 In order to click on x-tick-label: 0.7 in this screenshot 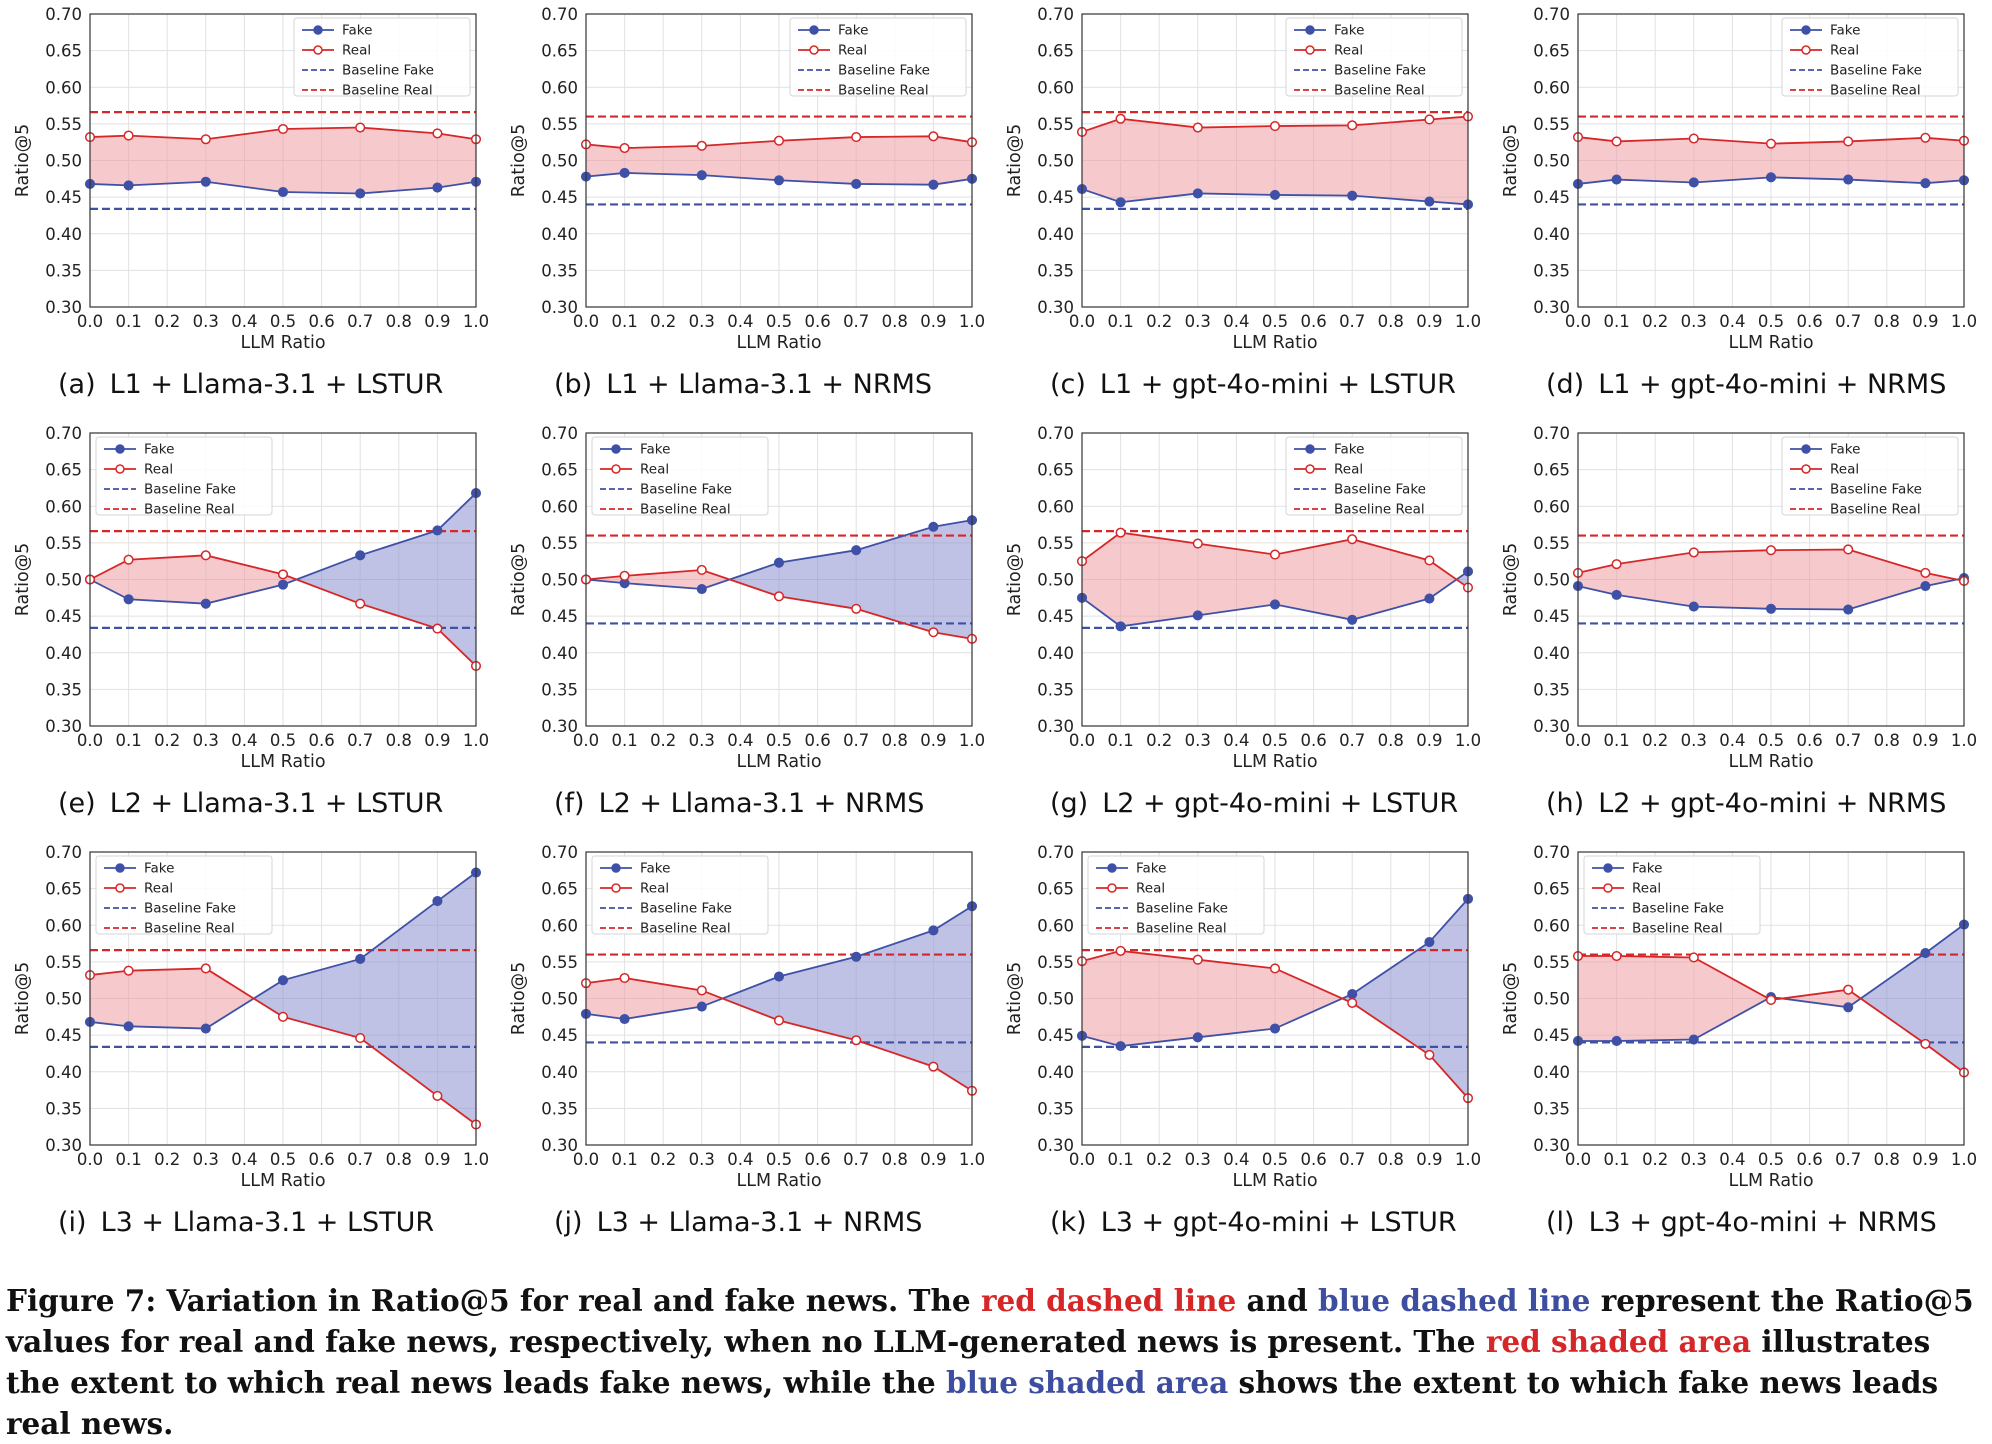, I will do `click(1352, 740)`.